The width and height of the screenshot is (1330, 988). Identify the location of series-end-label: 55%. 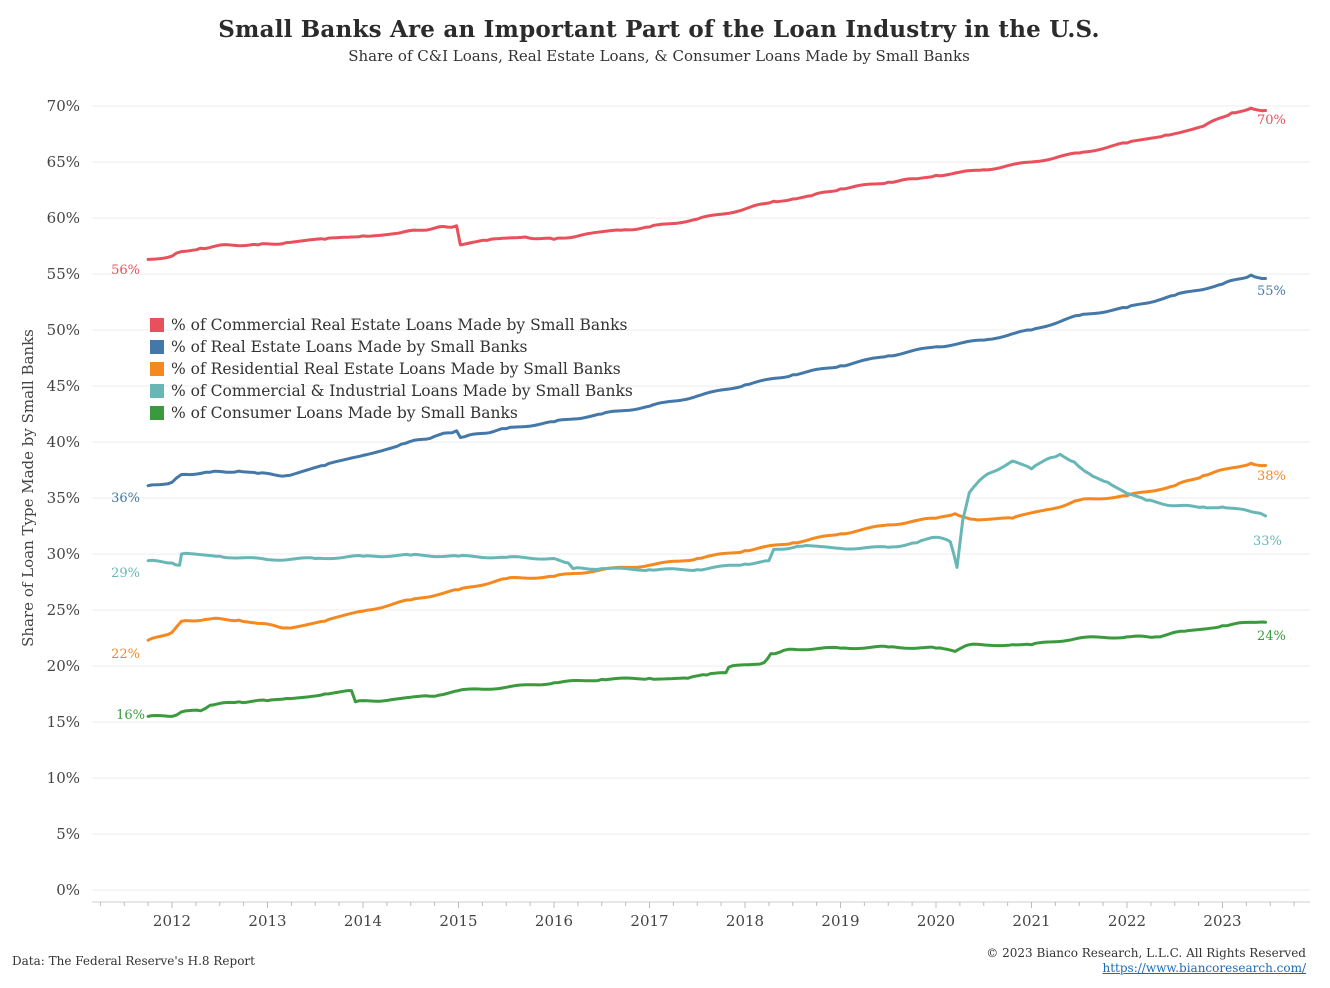
(1271, 291).